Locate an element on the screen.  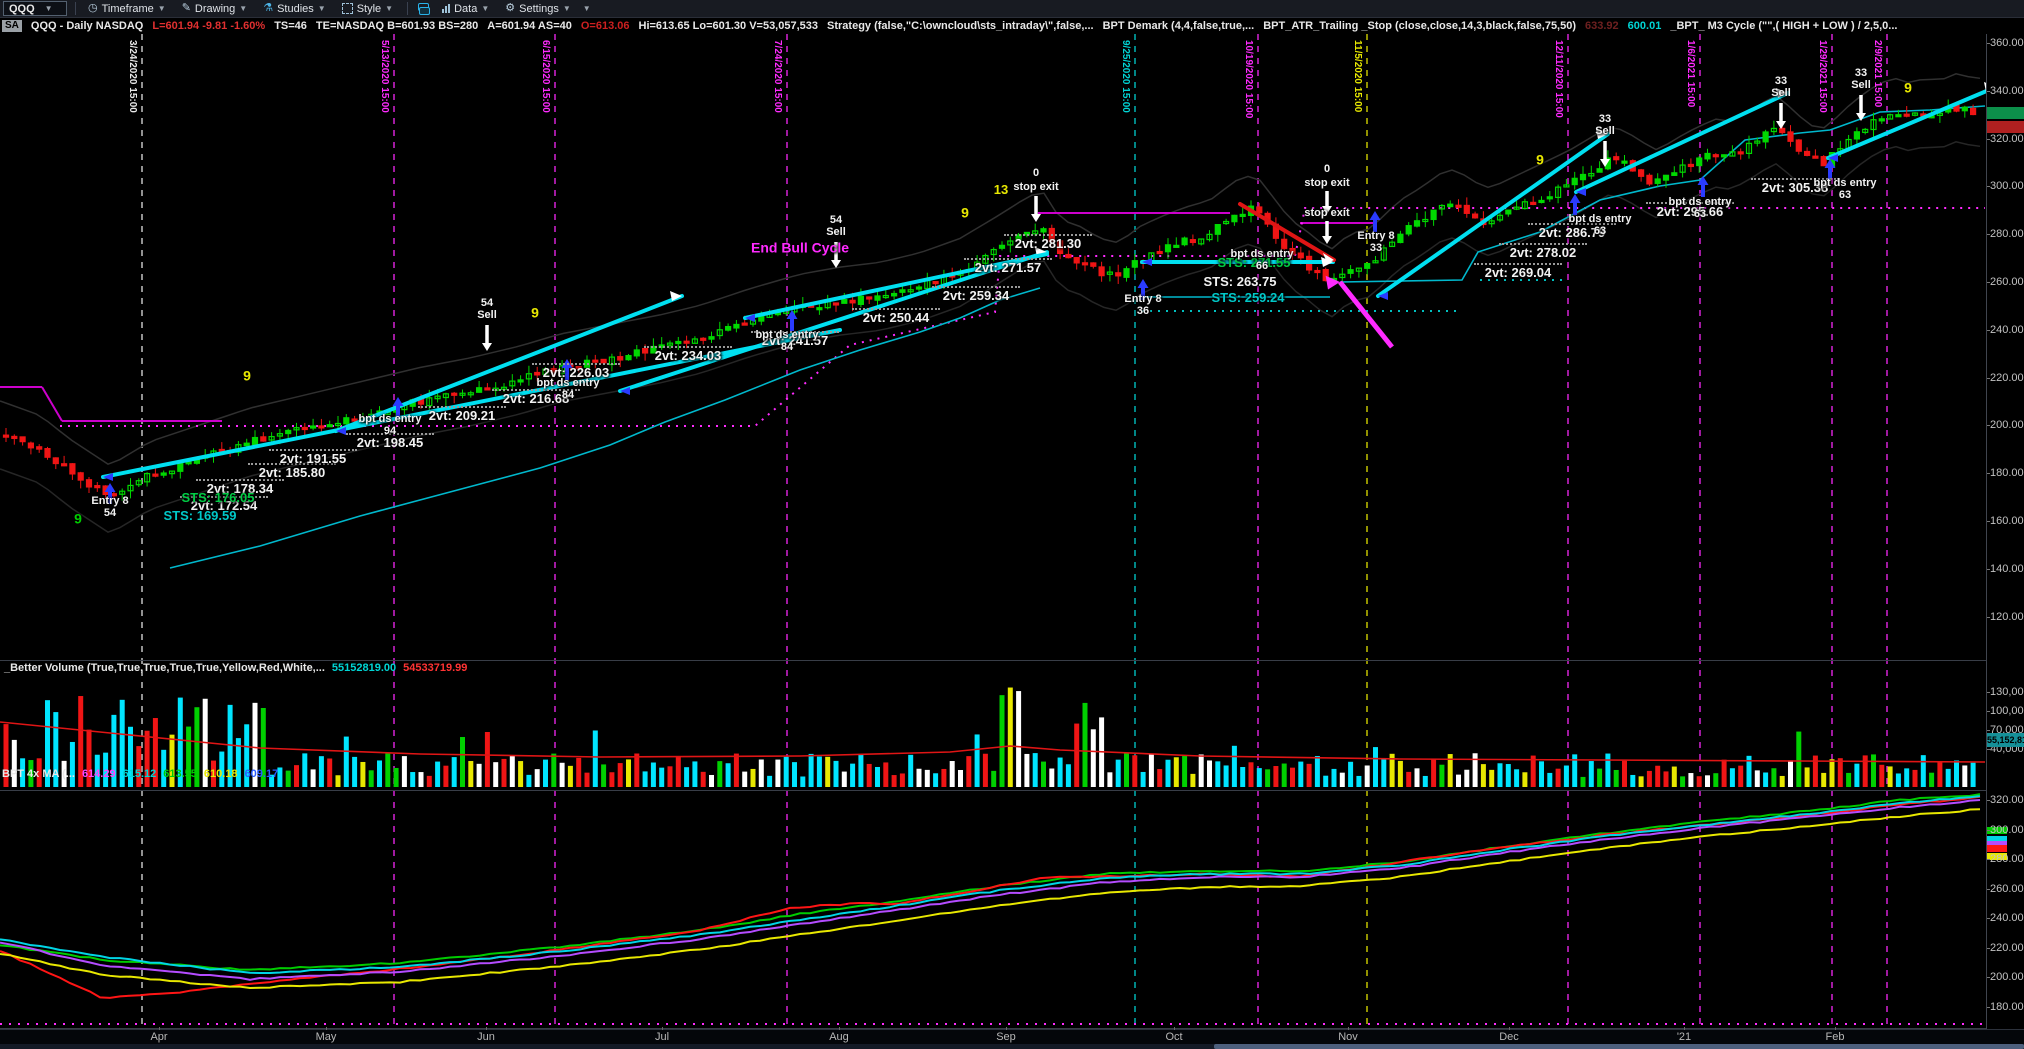
chart-annotation: 2vt: 250.44 is located at coordinates (896, 317).